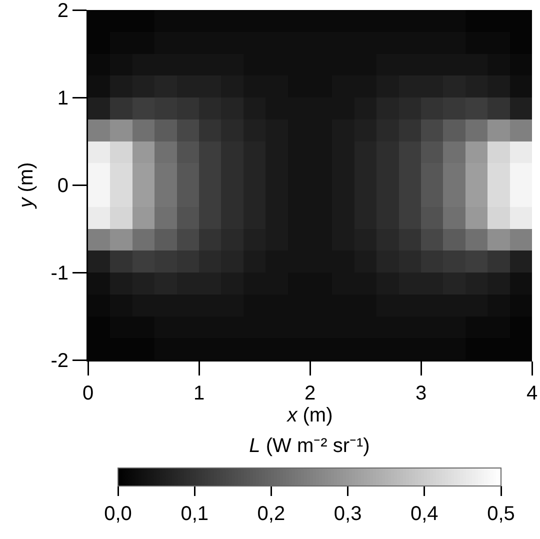 The height and width of the screenshot is (539, 540). What do you see at coordinates (59, 361) in the screenshot?
I see `y-tick-label: -2` at bounding box center [59, 361].